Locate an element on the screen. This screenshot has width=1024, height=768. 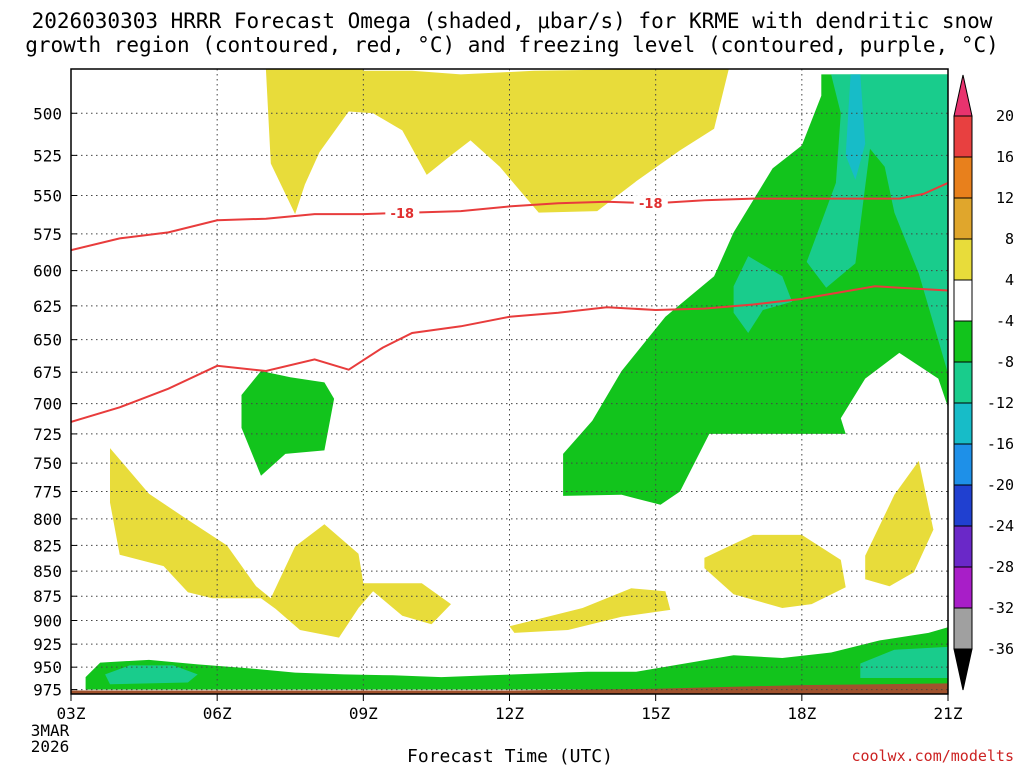
credit-text: coolwx.com/modelts is located at coordinates (932, 756).